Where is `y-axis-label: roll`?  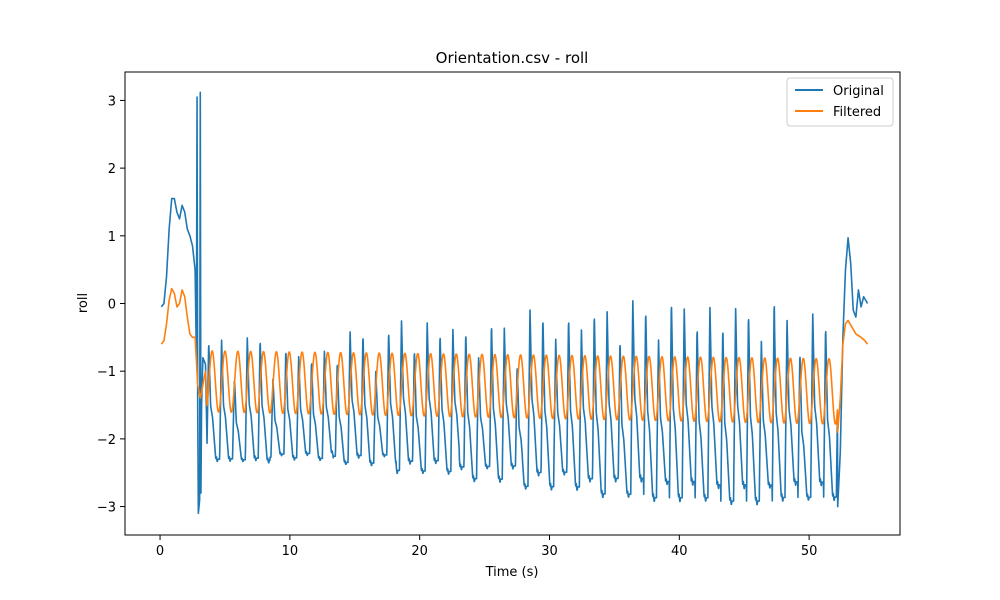 y-axis-label: roll is located at coordinates (83, 303).